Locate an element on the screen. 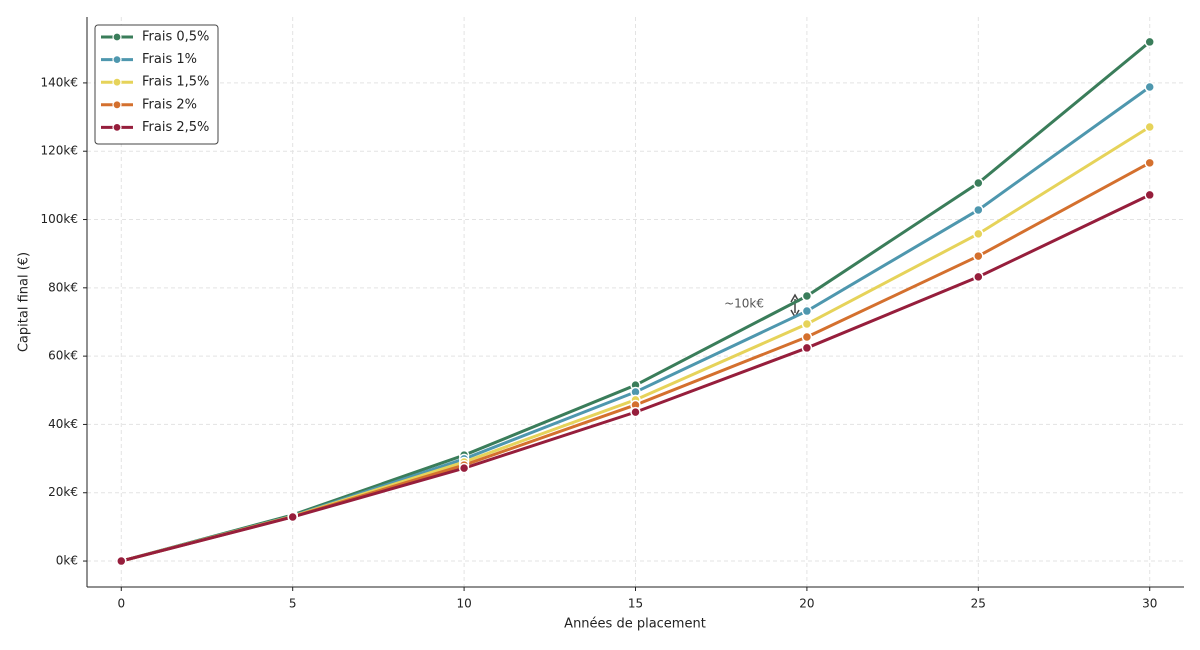  y-axis-label: Capital final (€) is located at coordinates (24, 302).